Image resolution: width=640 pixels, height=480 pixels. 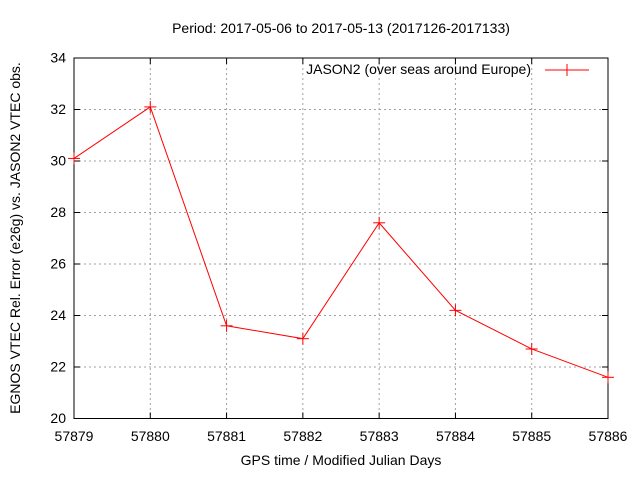 What do you see at coordinates (455, 436) in the screenshot?
I see `x-tick-label: 57884` at bounding box center [455, 436].